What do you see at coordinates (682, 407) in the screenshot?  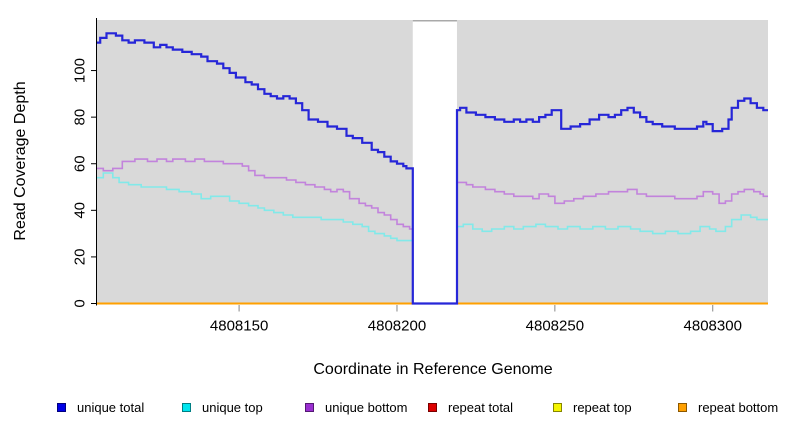 I see `legend-swatch-repeat-bottom` at bounding box center [682, 407].